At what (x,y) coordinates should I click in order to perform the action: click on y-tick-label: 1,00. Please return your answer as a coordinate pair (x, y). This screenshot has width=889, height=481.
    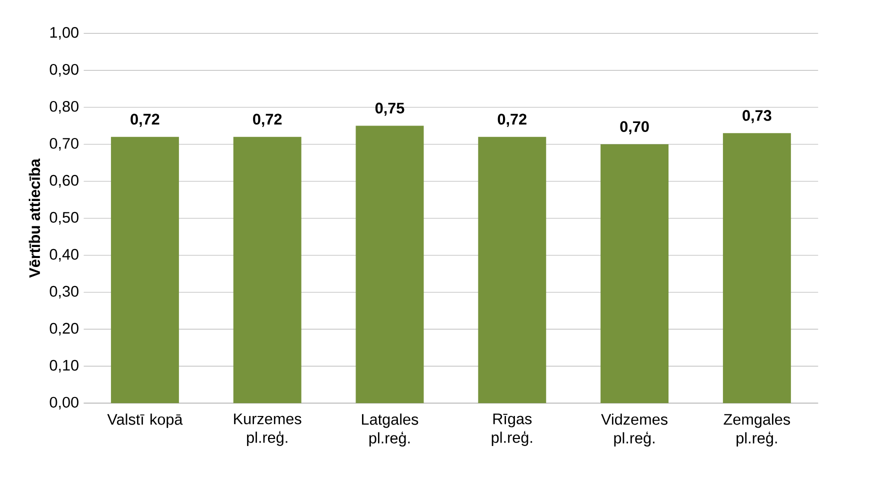
    Looking at the image, I should click on (64, 33).